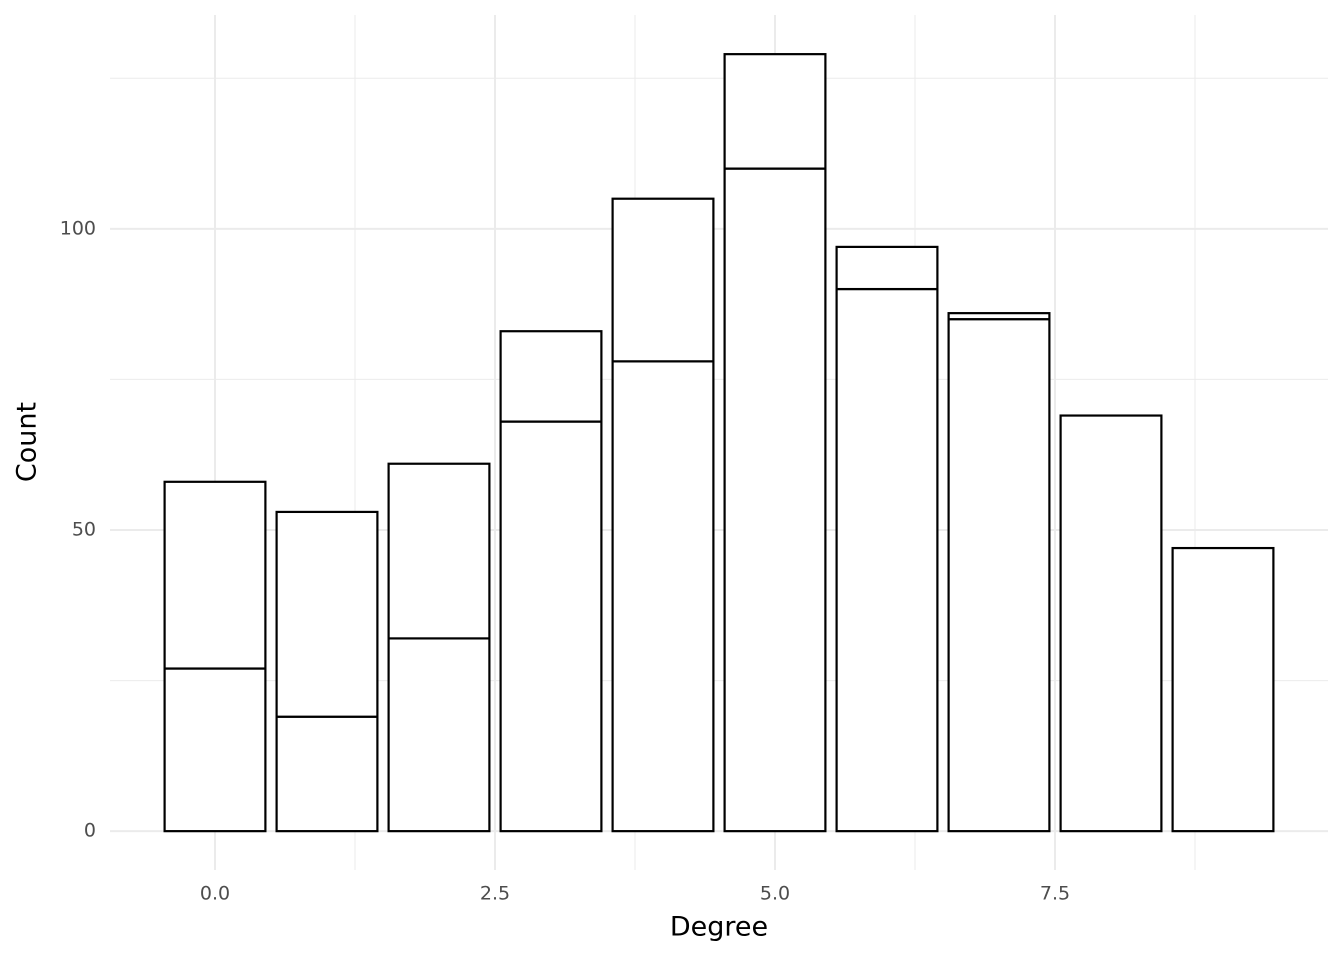  I want to click on x-axis-title: Degree, so click(719, 927).